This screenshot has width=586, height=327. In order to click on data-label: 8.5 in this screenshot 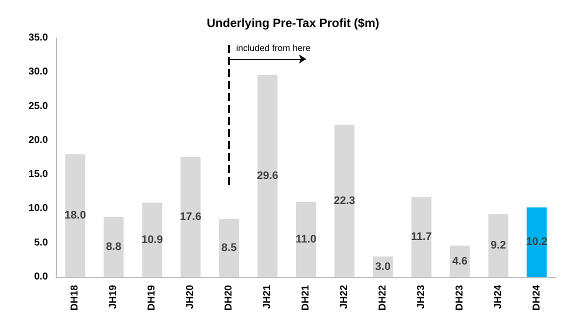, I will do `click(229, 248)`.